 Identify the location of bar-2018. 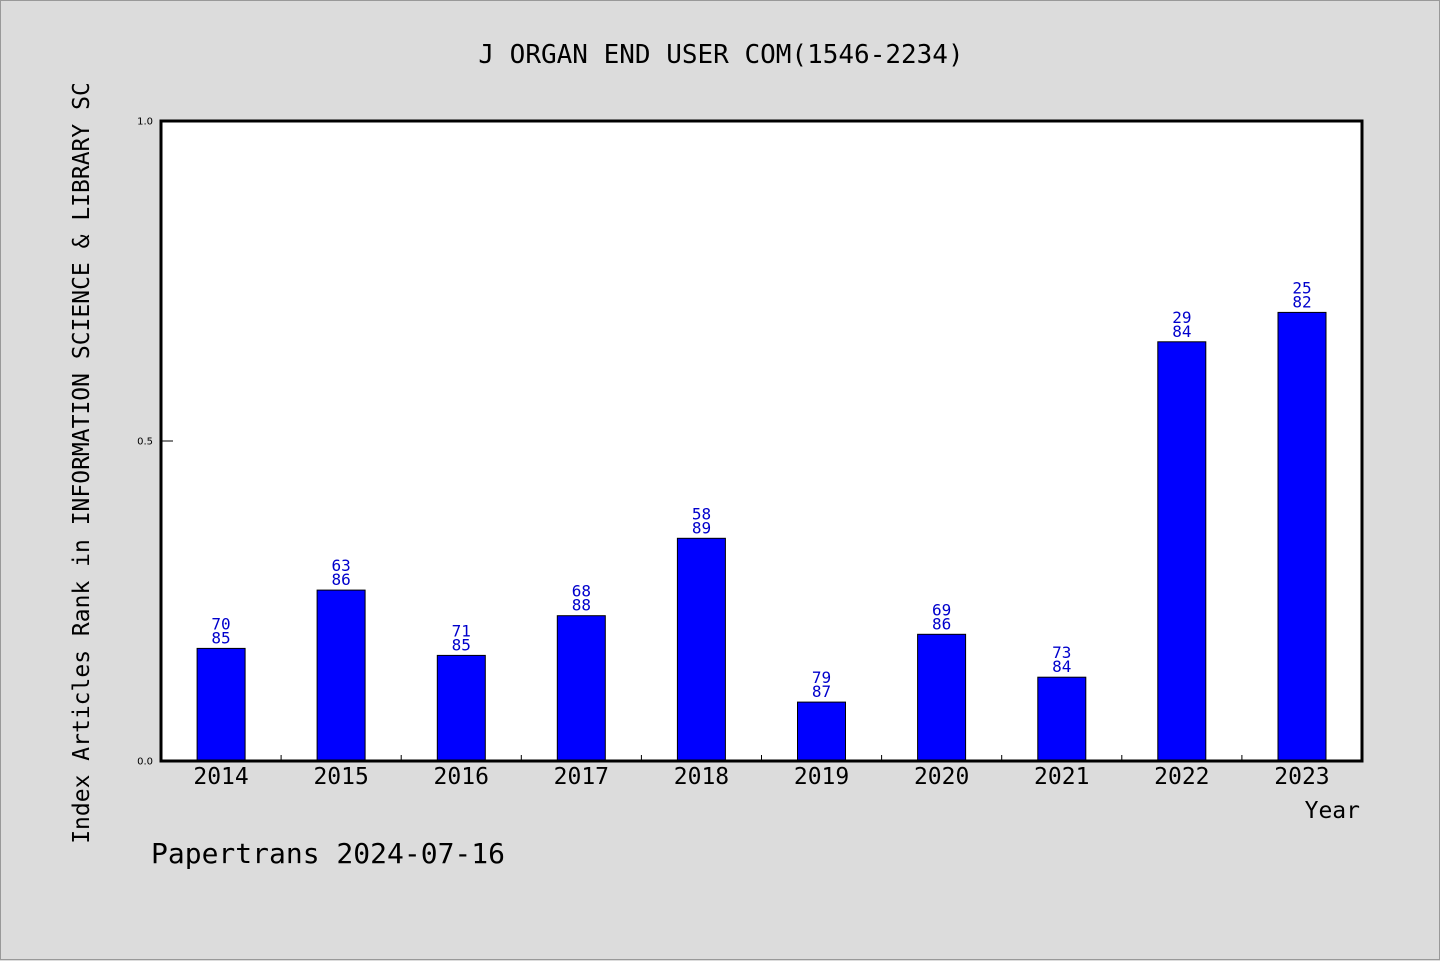
(701, 649).